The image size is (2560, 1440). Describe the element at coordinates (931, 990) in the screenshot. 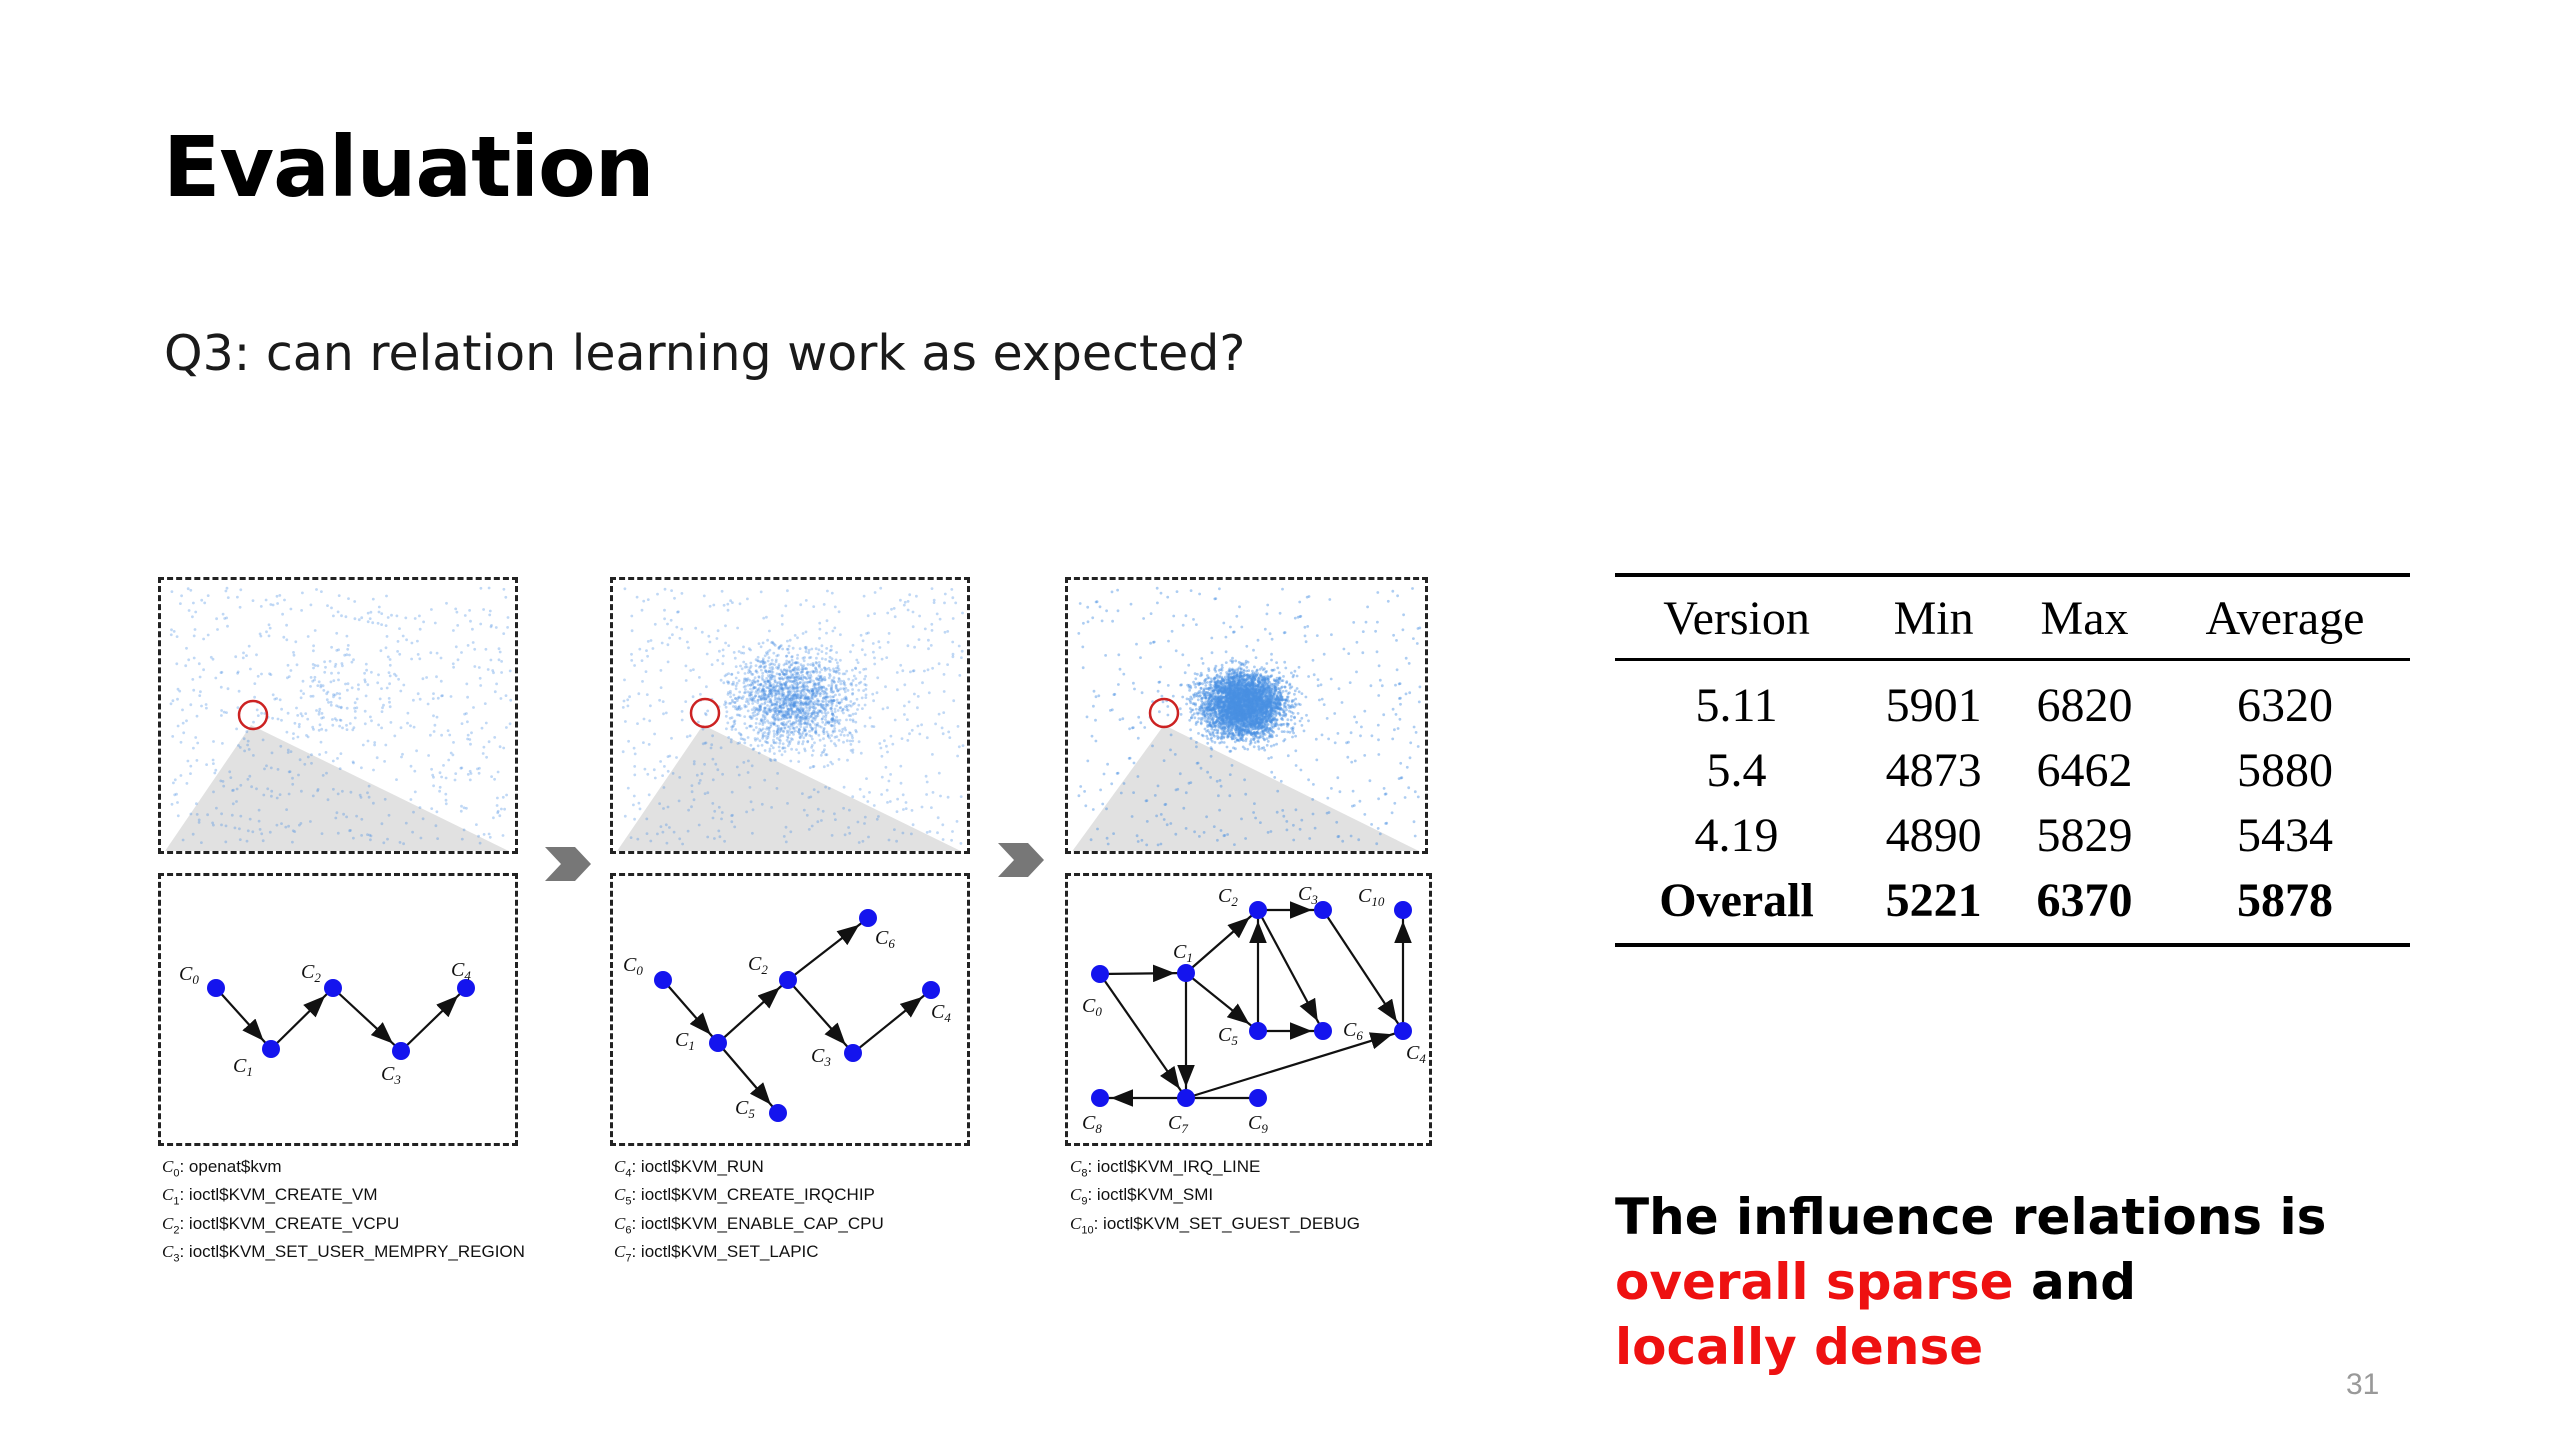

I see `node-c4` at that location.